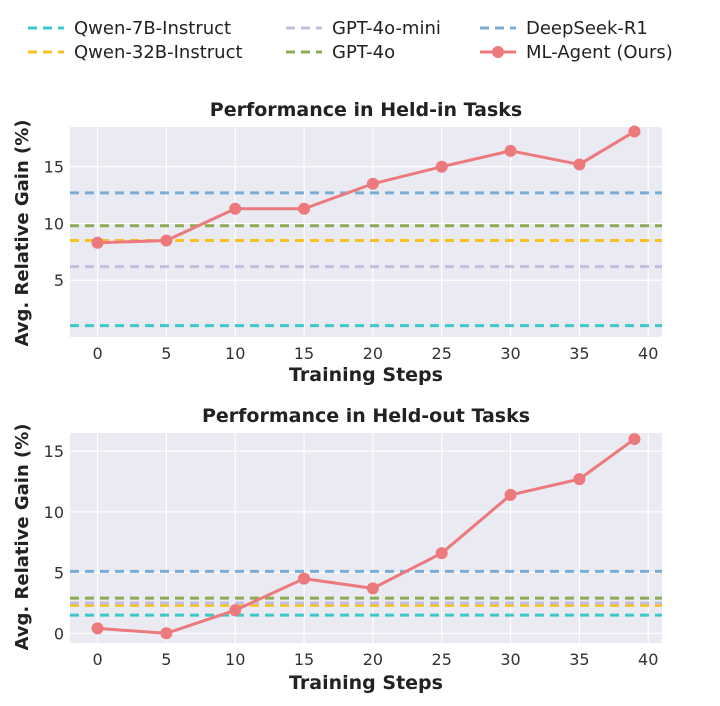 This screenshot has height=706, width=720. I want to click on legend-item-ml-agent-ours: ML-Agent (Ours), so click(576, 52).